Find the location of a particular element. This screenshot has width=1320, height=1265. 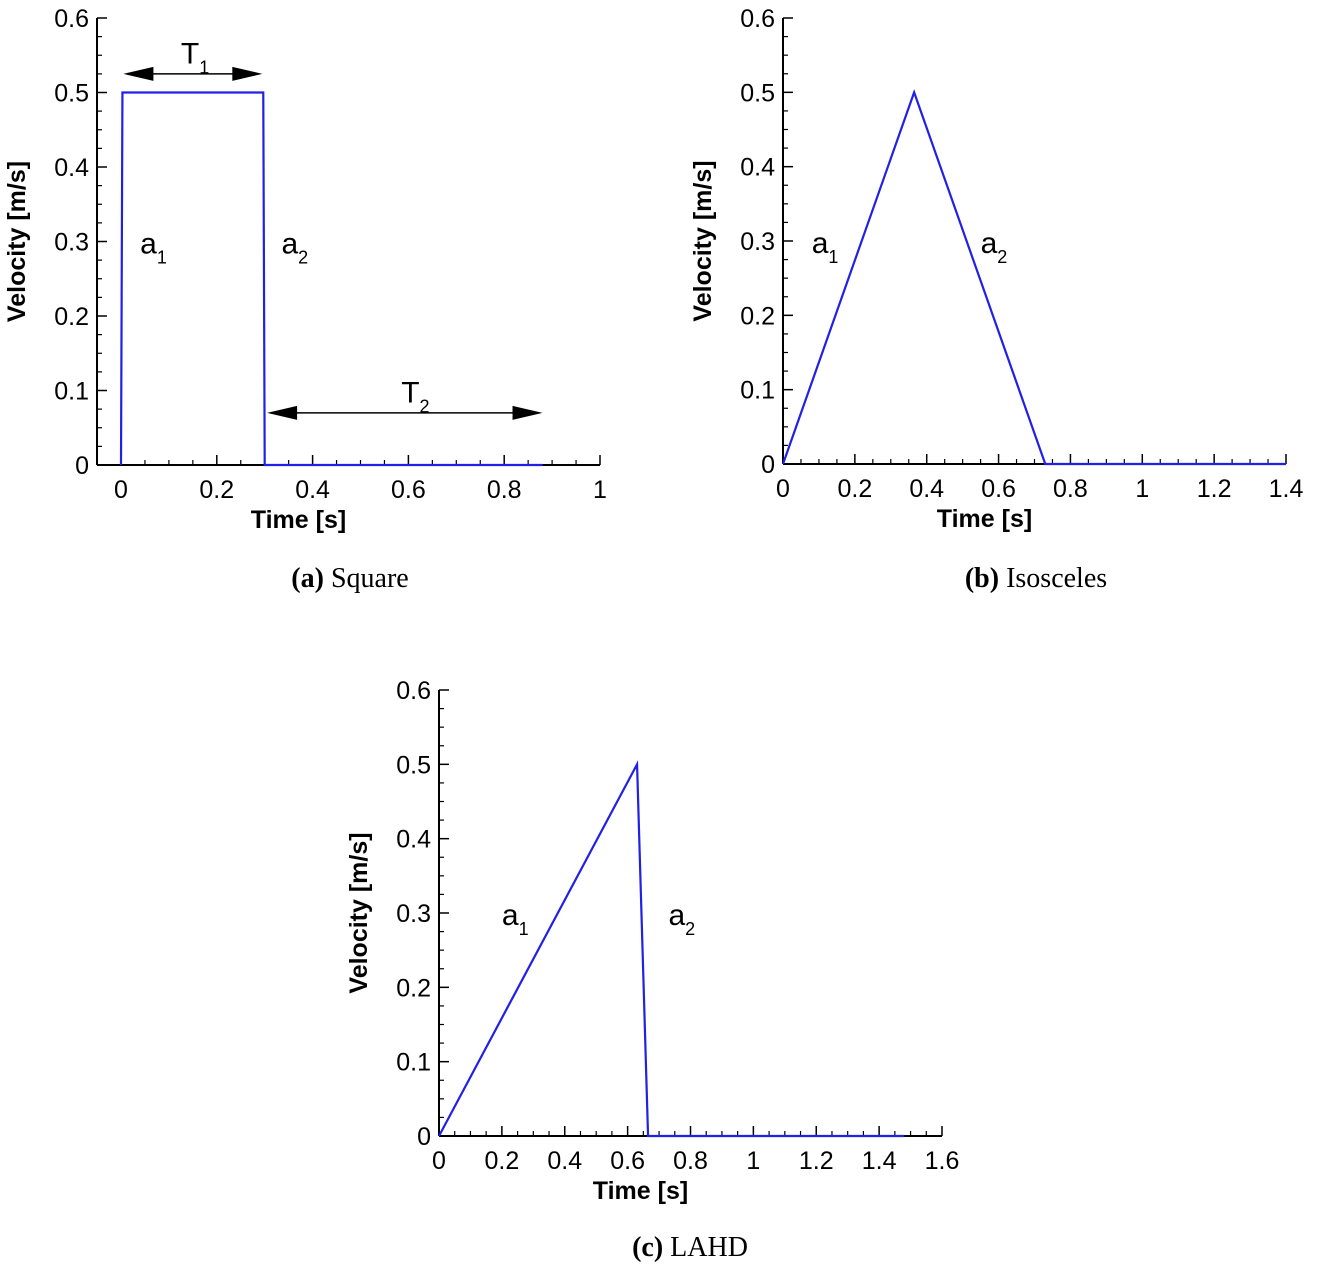

x-tick-label: 1.6 is located at coordinates (942, 1161).